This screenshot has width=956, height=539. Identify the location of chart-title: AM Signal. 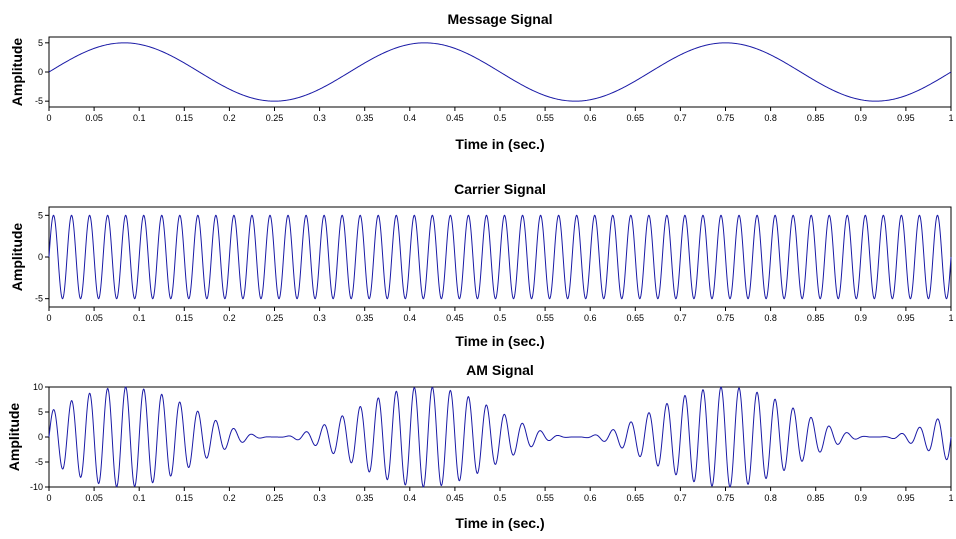
(500, 370).